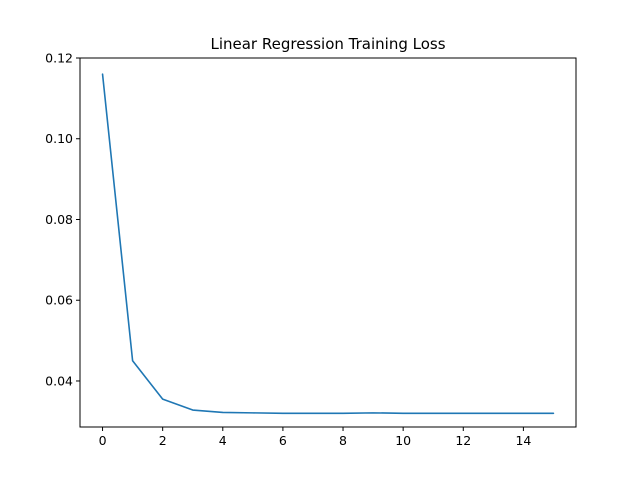  What do you see at coordinates (59, 58) in the screenshot?
I see `y-tick-label: 0.12` at bounding box center [59, 58].